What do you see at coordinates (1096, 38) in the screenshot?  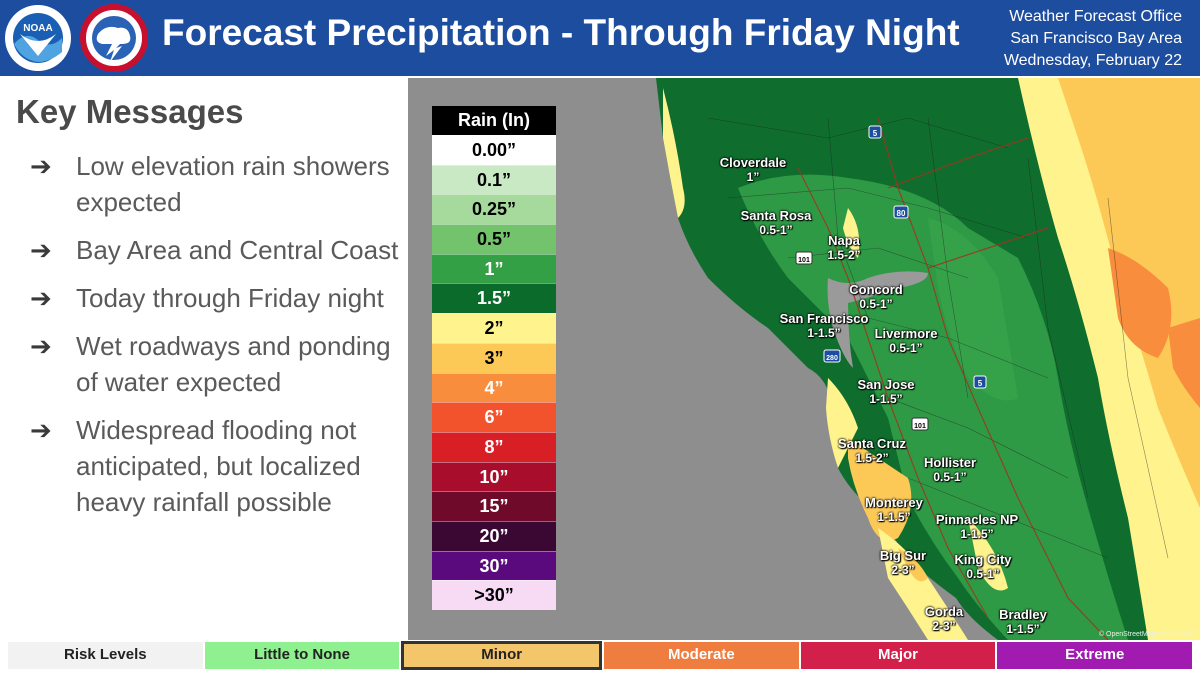 I see `office-region: San Francisco Bay Area` at bounding box center [1096, 38].